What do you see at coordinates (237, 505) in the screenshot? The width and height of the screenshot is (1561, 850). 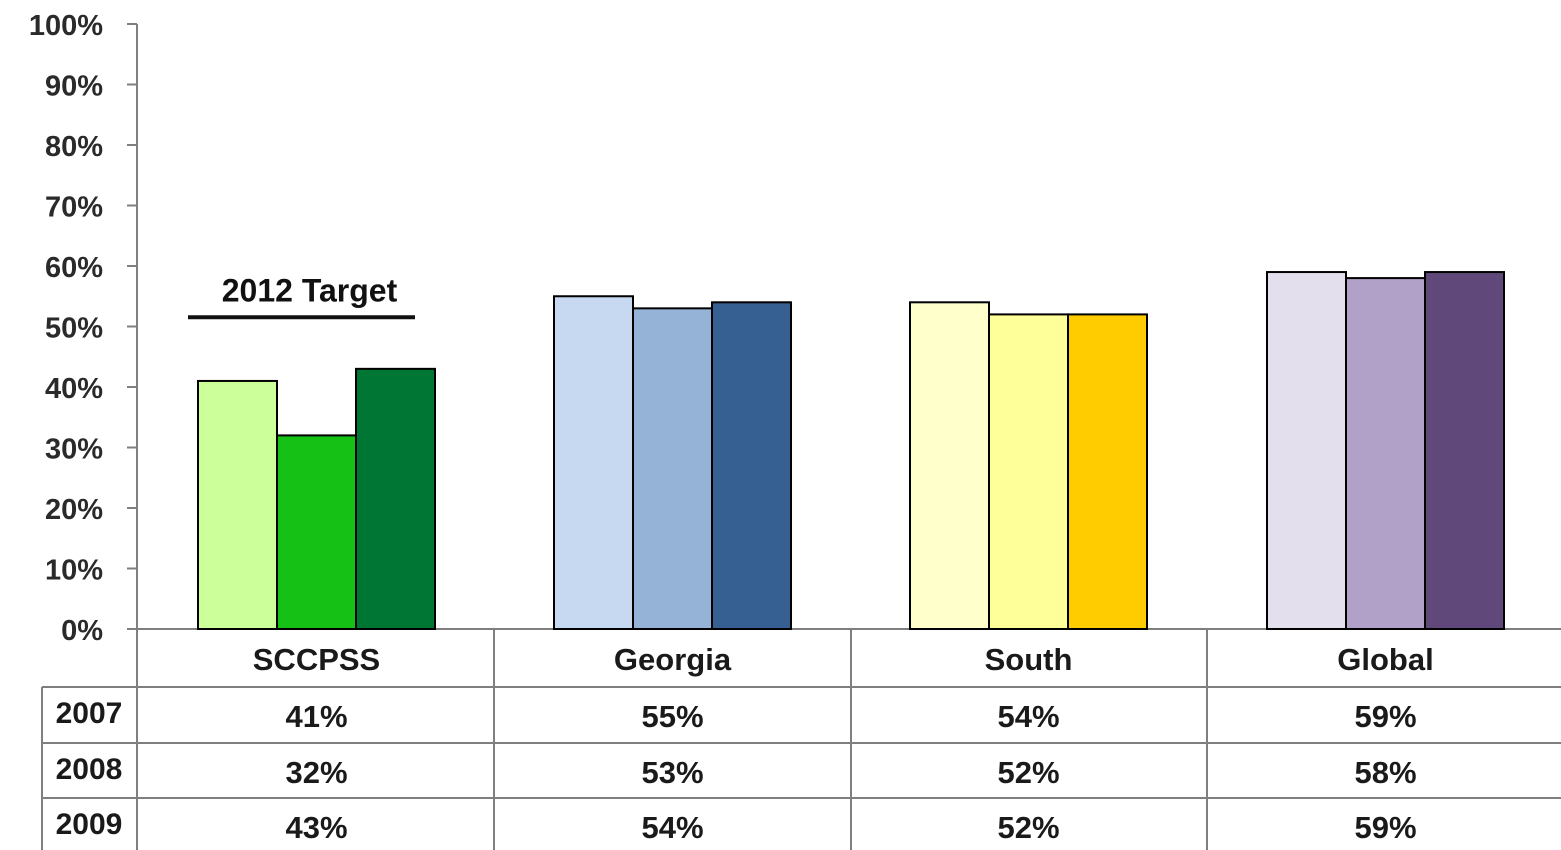 I see `bar-sccpss-2007` at bounding box center [237, 505].